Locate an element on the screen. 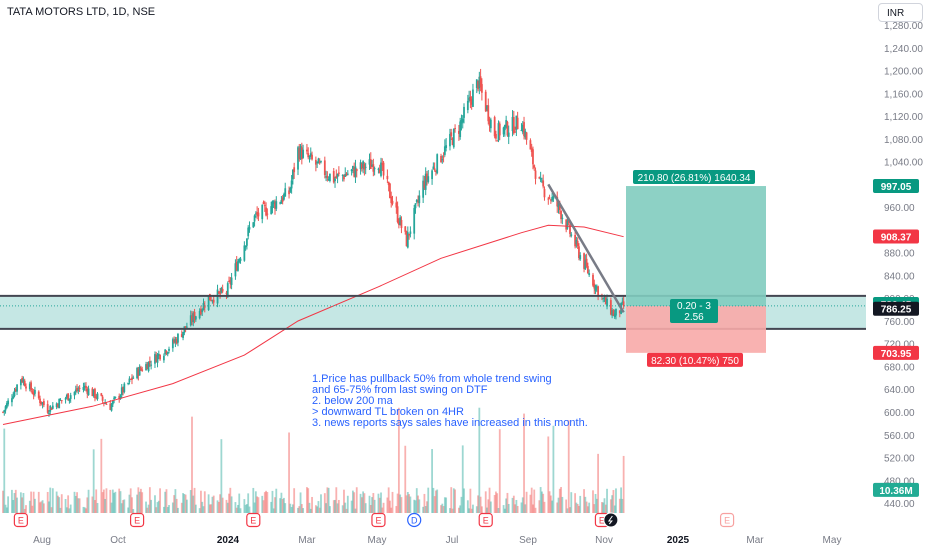 Image resolution: width=932 pixels, height=555 pixels. y-tick-label: 760.00 is located at coordinates (899, 322).